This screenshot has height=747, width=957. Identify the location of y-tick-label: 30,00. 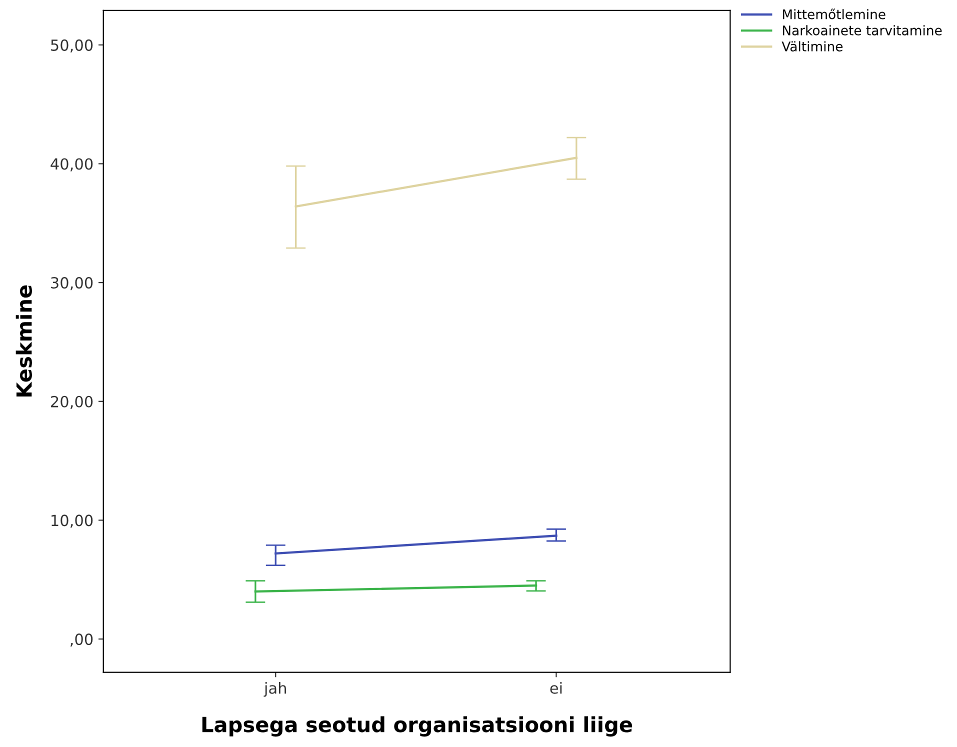
(72, 283).